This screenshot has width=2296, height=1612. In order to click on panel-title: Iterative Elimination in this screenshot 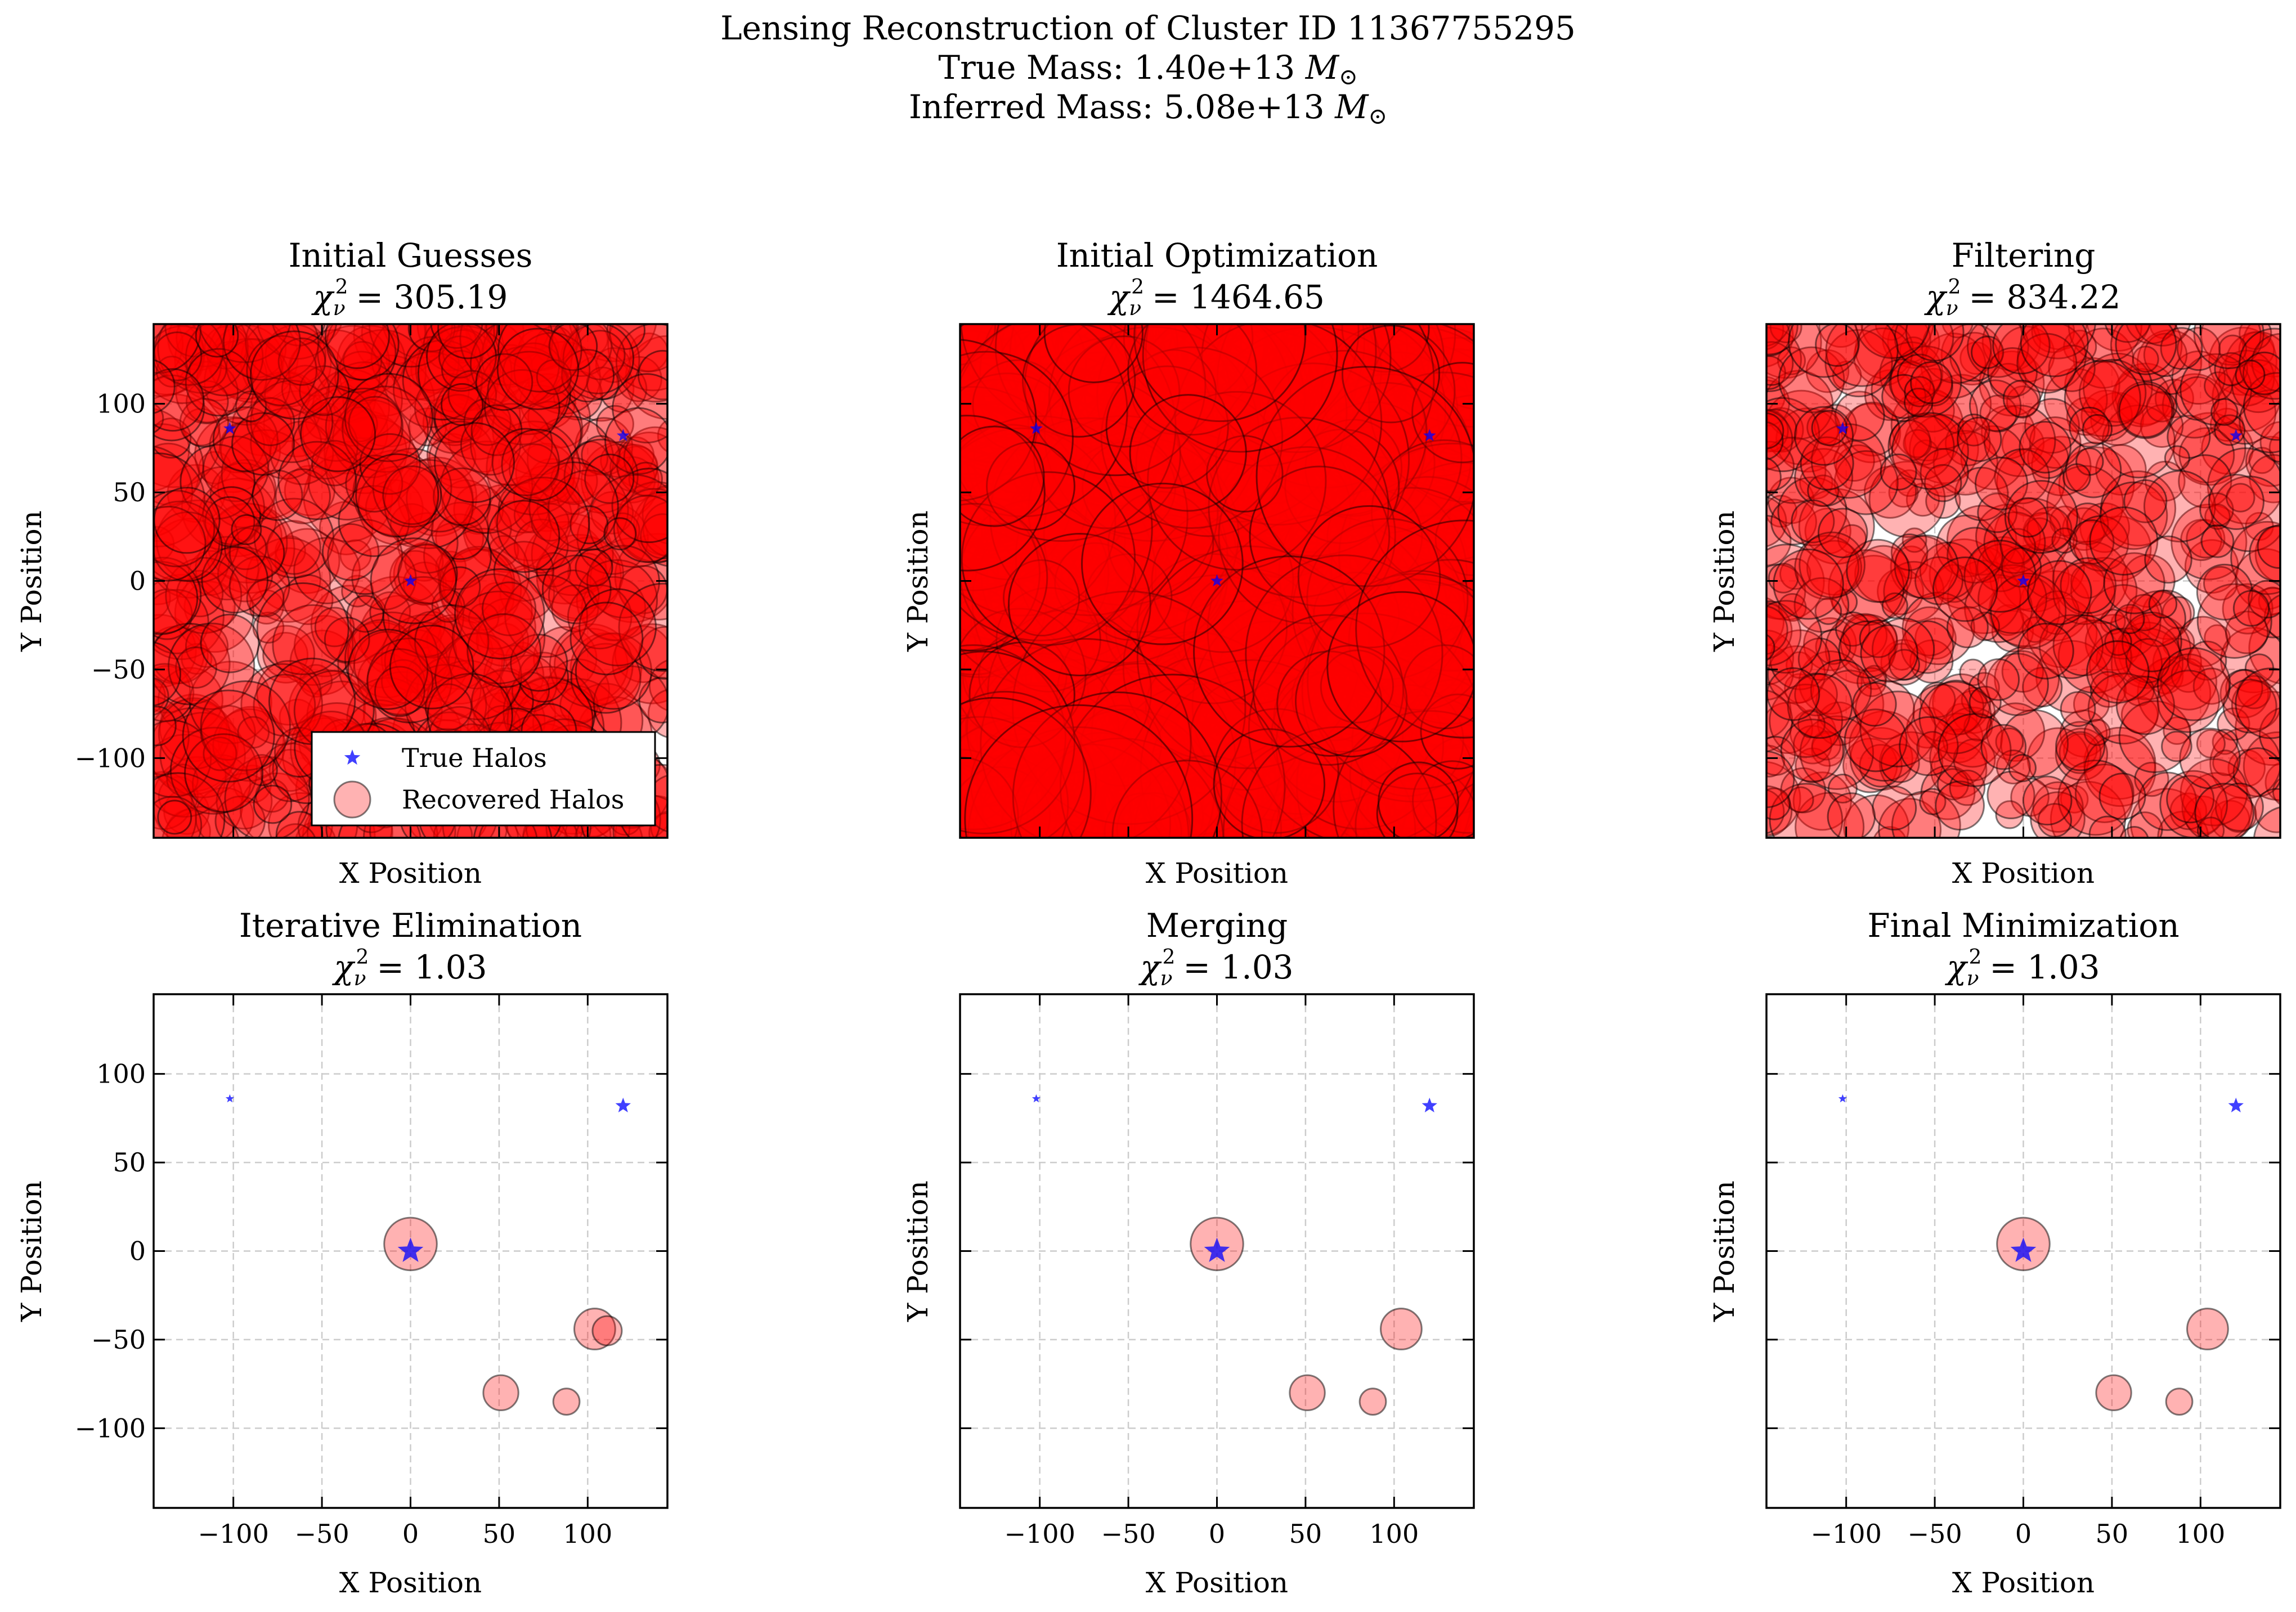, I will do `click(410, 925)`.